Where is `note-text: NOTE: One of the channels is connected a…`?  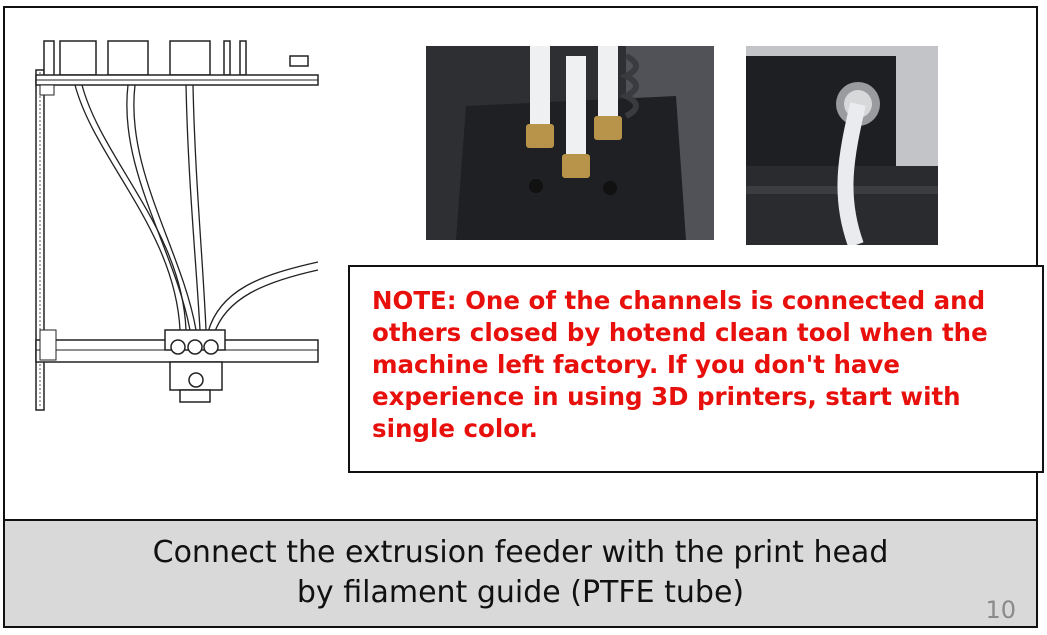 note-text: NOTE: One of the channels is connected a… is located at coordinates (680, 364).